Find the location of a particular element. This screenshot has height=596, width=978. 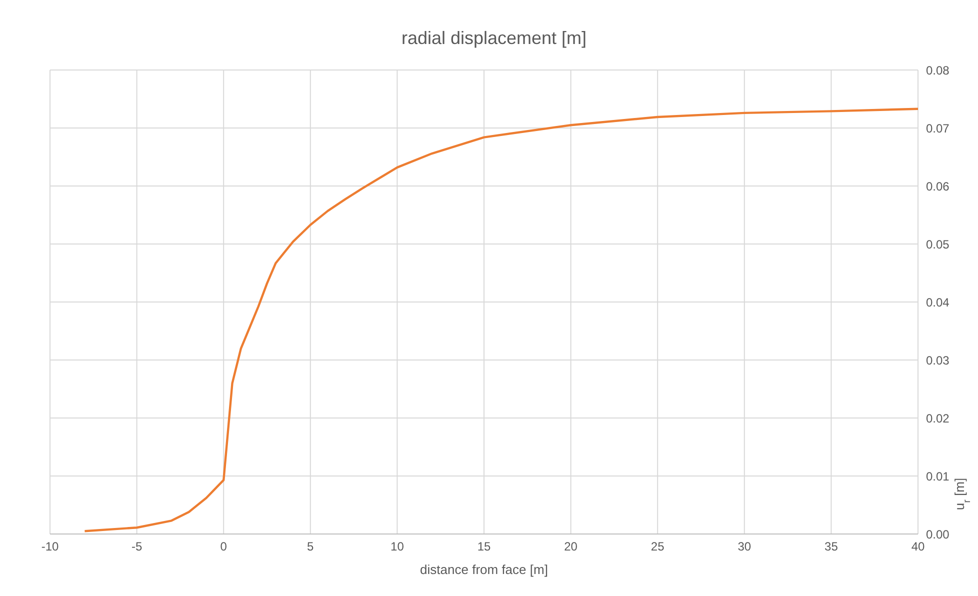

y-tick-label: 0.04 is located at coordinates (938, 302).